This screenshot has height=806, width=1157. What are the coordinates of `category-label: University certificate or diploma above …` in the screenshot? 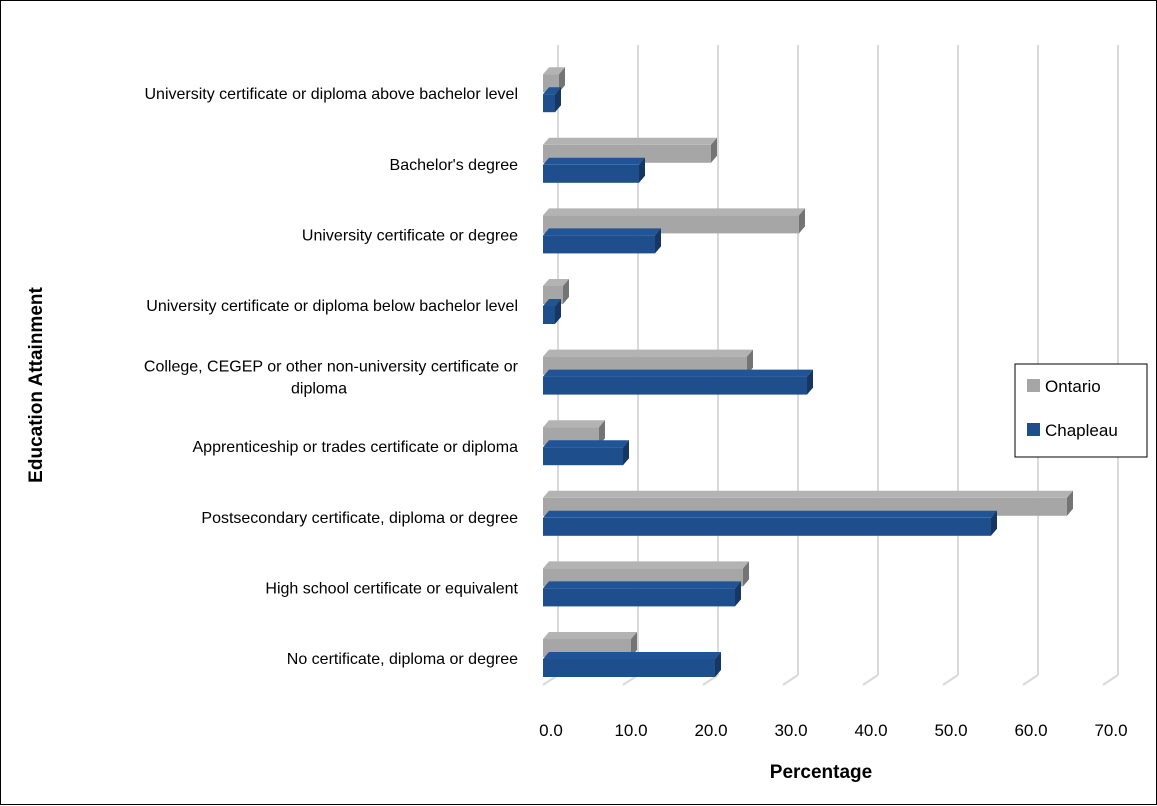 It's located at (331, 94).